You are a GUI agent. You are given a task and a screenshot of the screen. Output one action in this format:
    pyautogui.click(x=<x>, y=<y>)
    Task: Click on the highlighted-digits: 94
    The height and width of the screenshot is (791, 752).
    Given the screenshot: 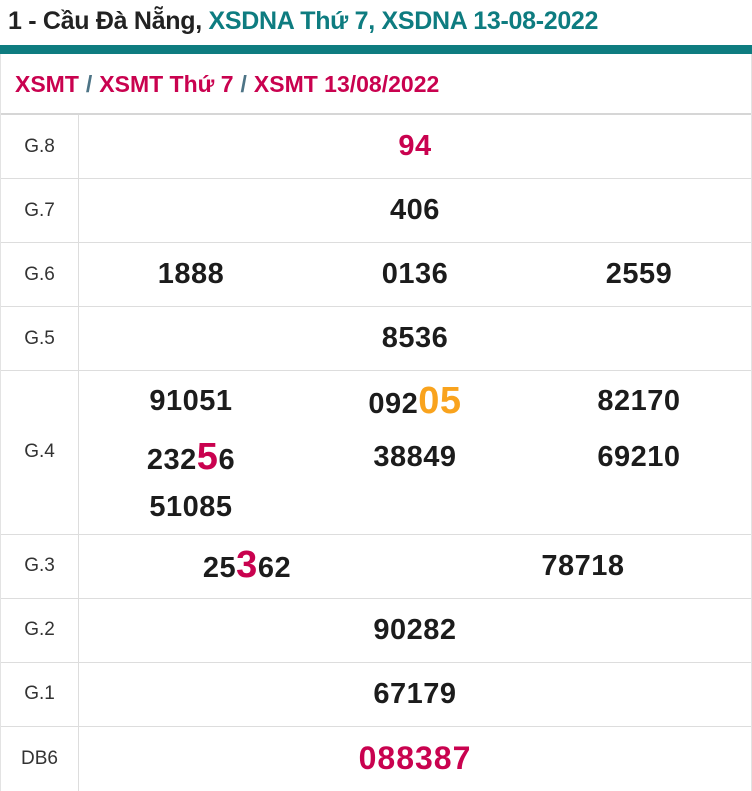 What is the action you would take?
    pyautogui.click(x=415, y=145)
    